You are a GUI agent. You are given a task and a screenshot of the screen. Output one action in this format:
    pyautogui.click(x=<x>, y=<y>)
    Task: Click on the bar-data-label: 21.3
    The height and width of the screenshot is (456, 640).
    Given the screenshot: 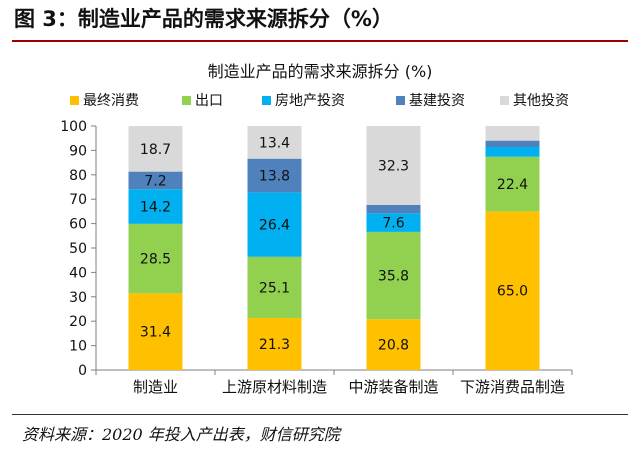 What is the action you would take?
    pyautogui.click(x=274, y=345)
    